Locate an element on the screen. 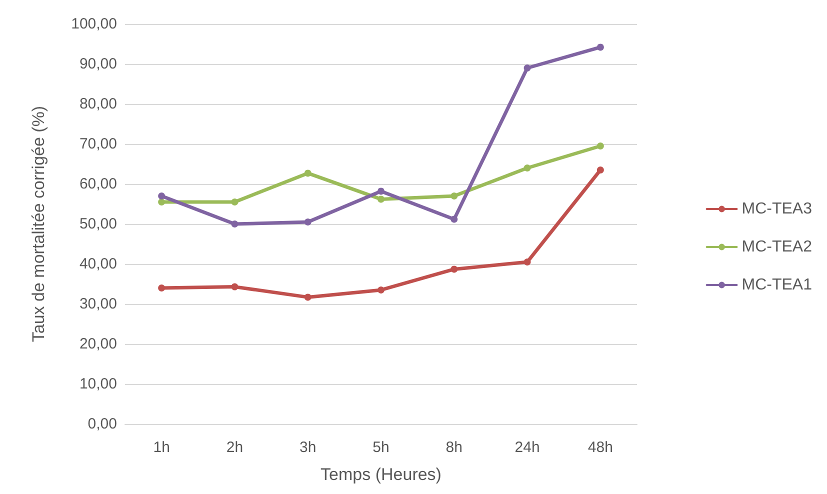  x-tick-label: 5h is located at coordinates (381, 447).